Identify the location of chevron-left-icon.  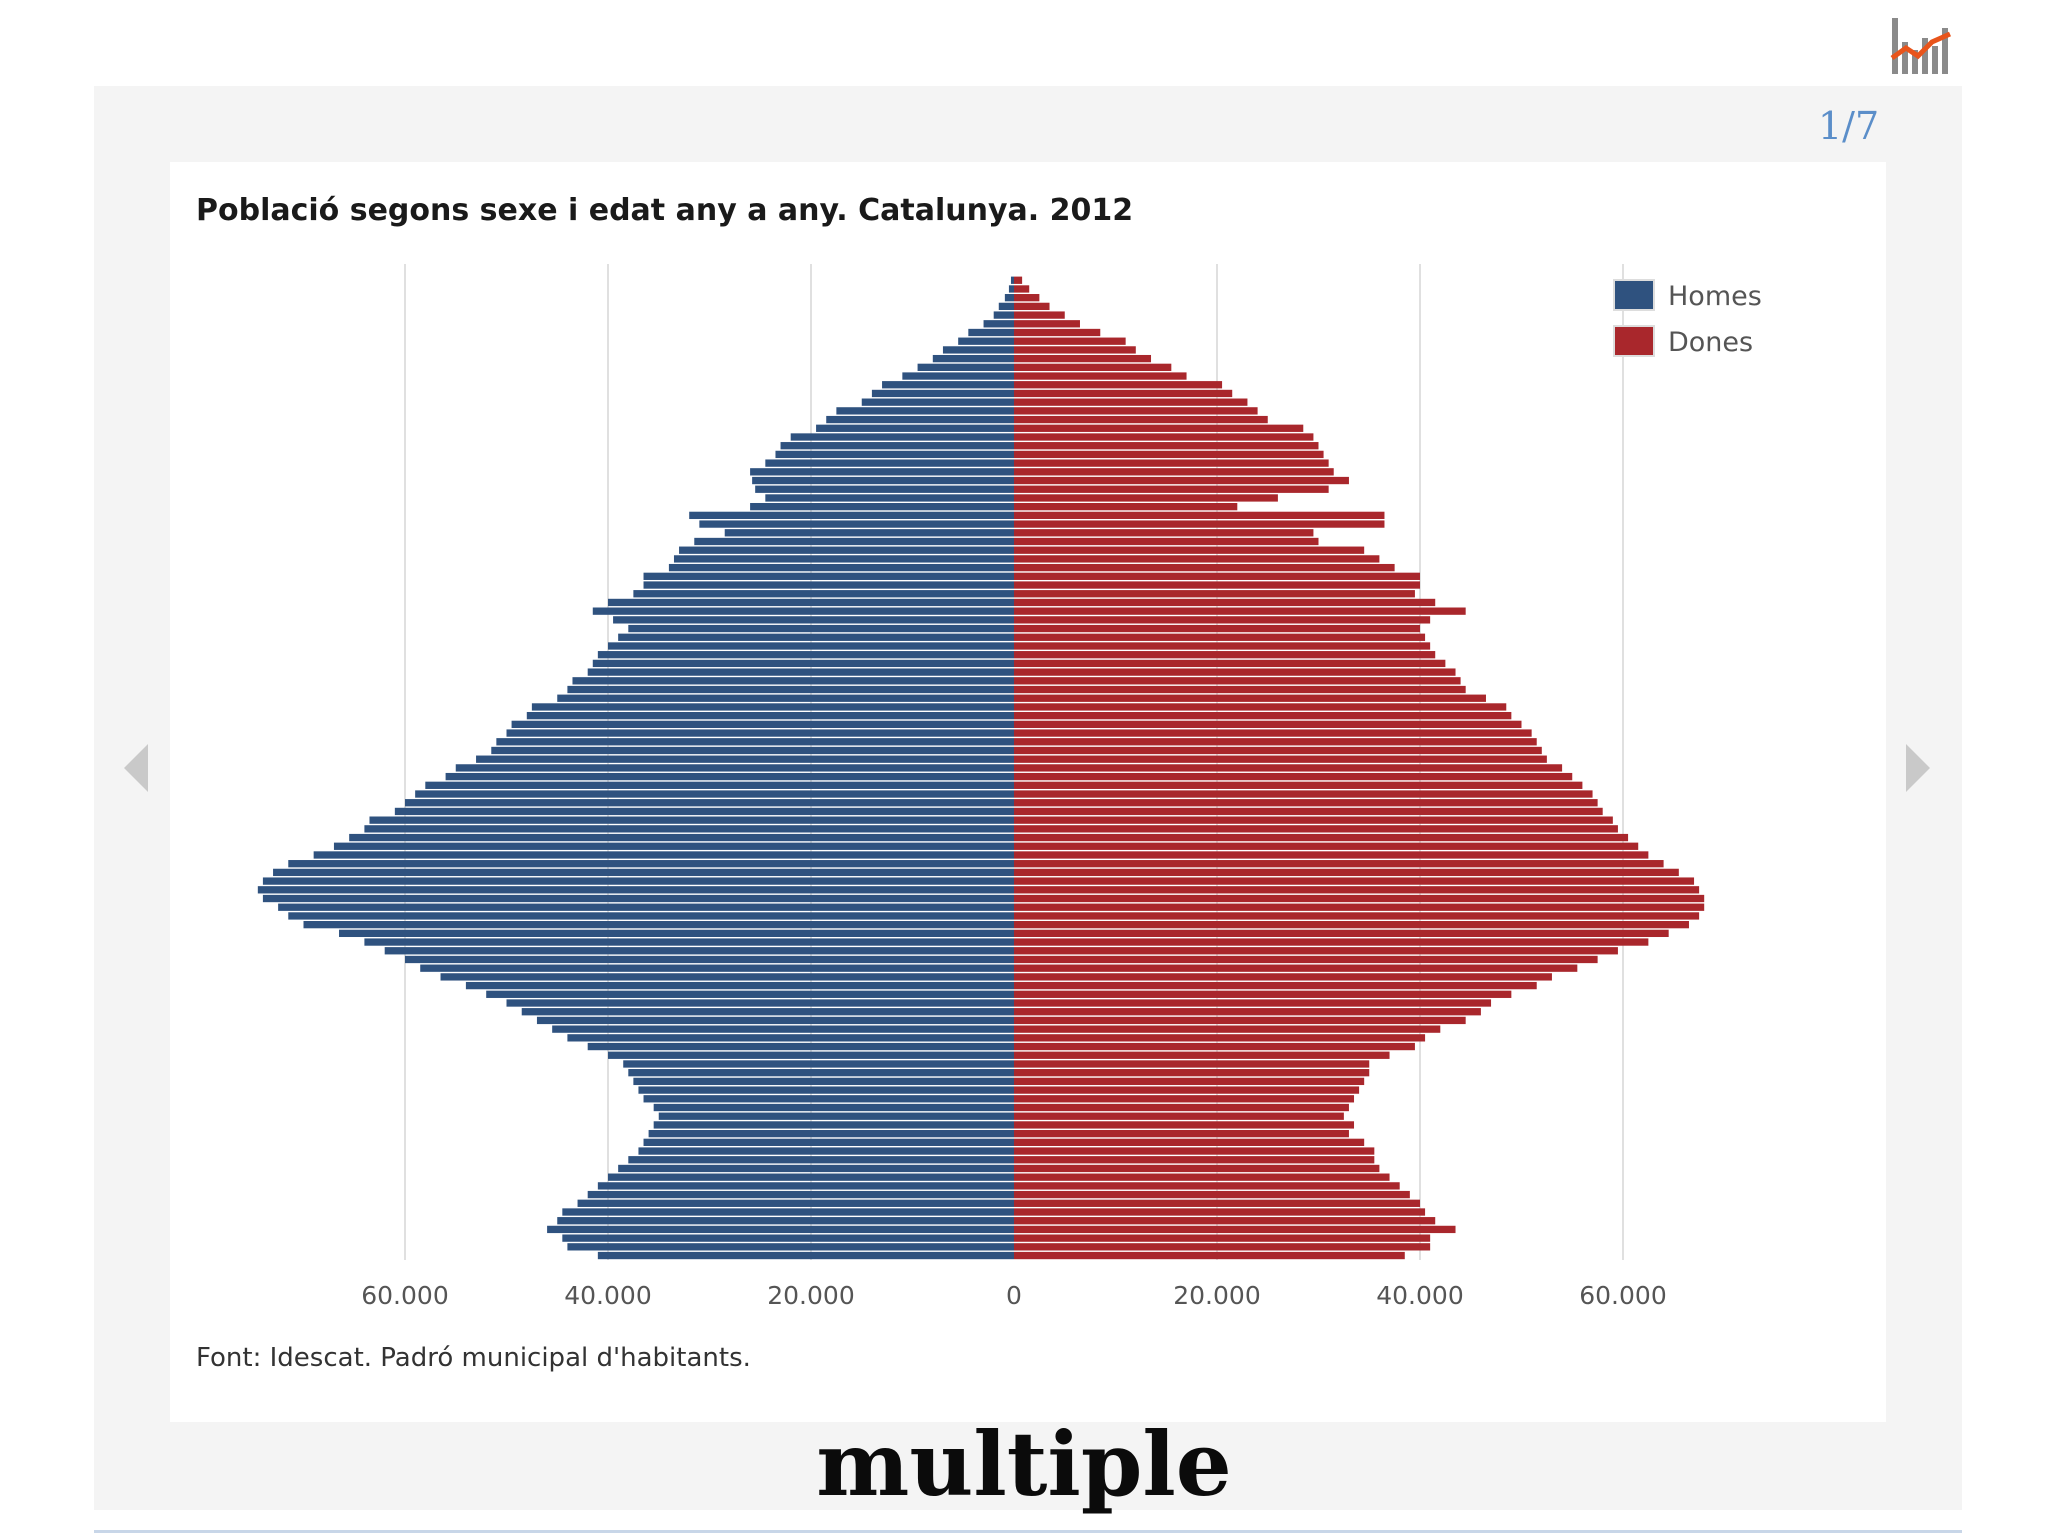
(136, 768).